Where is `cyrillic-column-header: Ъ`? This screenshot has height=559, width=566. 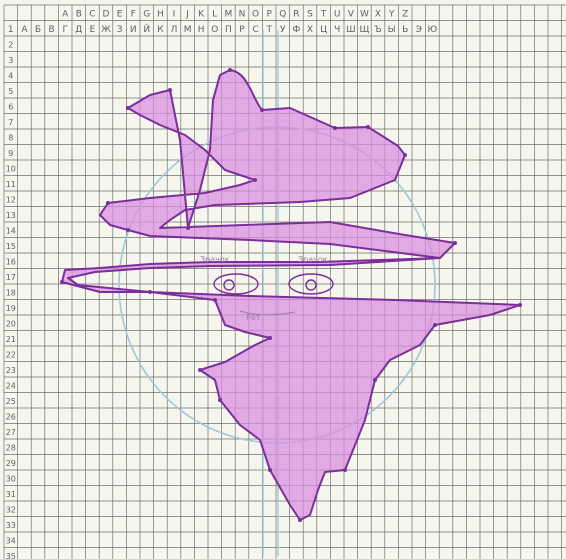
cyrillic-column-header: Ъ is located at coordinates (378, 30).